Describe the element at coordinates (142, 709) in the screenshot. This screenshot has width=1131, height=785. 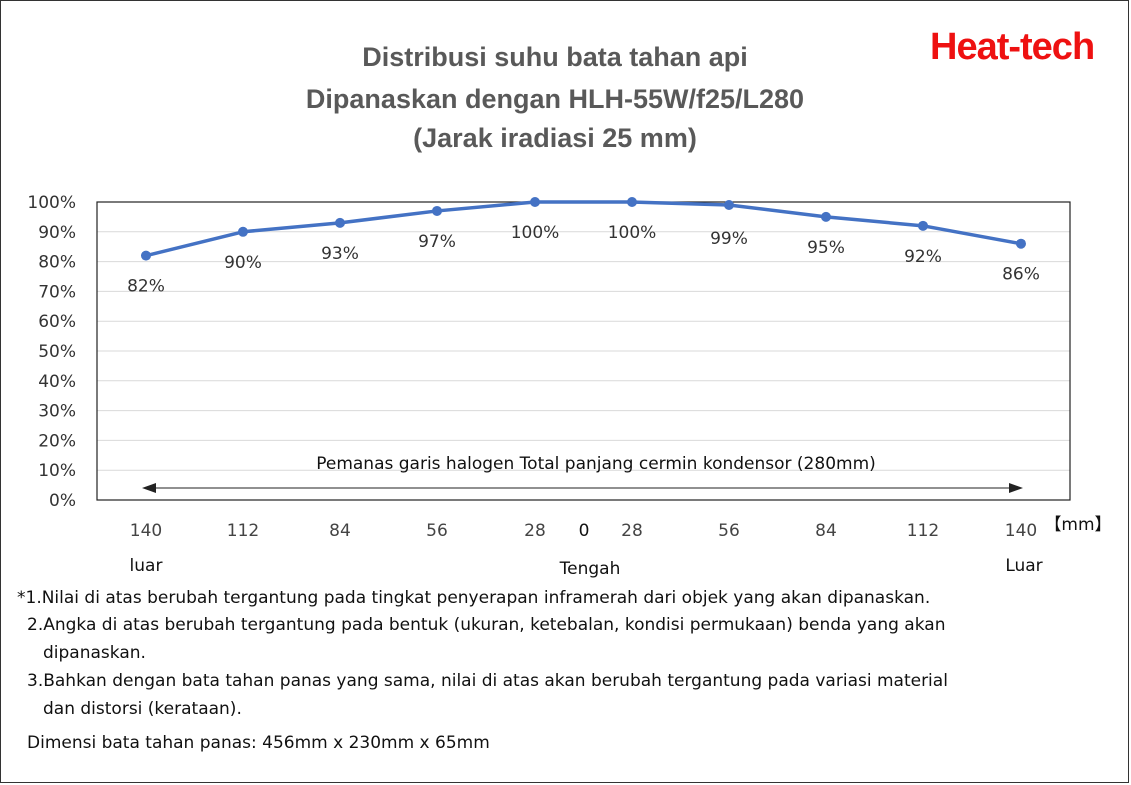
I see `note-3-cont: dan distorsi (kerataan).` at that location.